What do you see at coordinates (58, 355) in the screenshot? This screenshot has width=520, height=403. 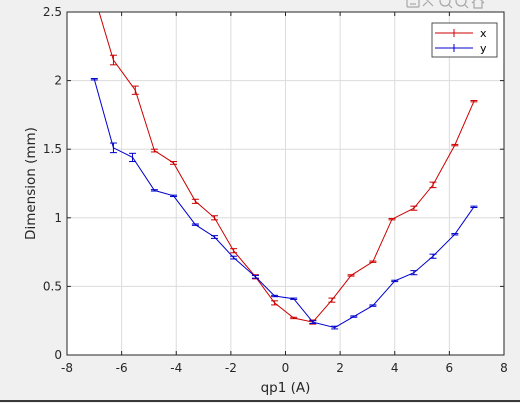 I see `y-tick-label: 0` at bounding box center [58, 355].